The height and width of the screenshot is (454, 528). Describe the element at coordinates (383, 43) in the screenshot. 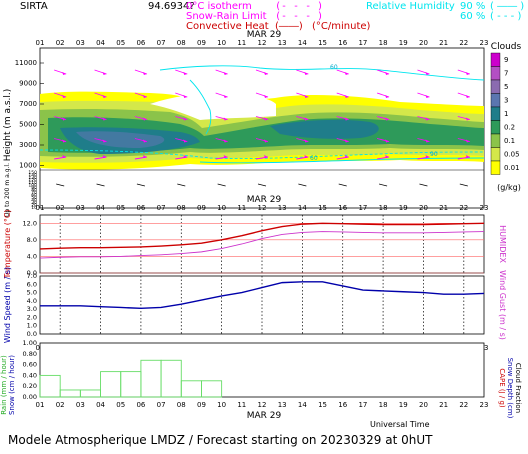

I see `hour-tick-label: 18` at that location.